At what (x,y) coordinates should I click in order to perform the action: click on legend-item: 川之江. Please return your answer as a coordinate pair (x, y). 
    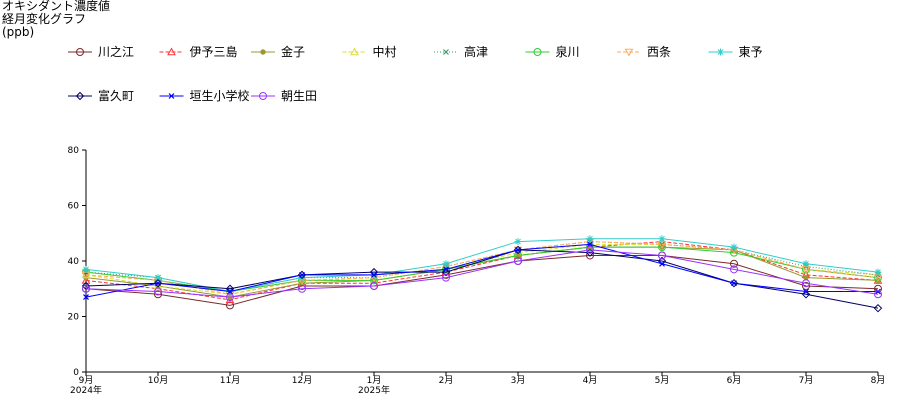
    Looking at the image, I should click on (101, 52).